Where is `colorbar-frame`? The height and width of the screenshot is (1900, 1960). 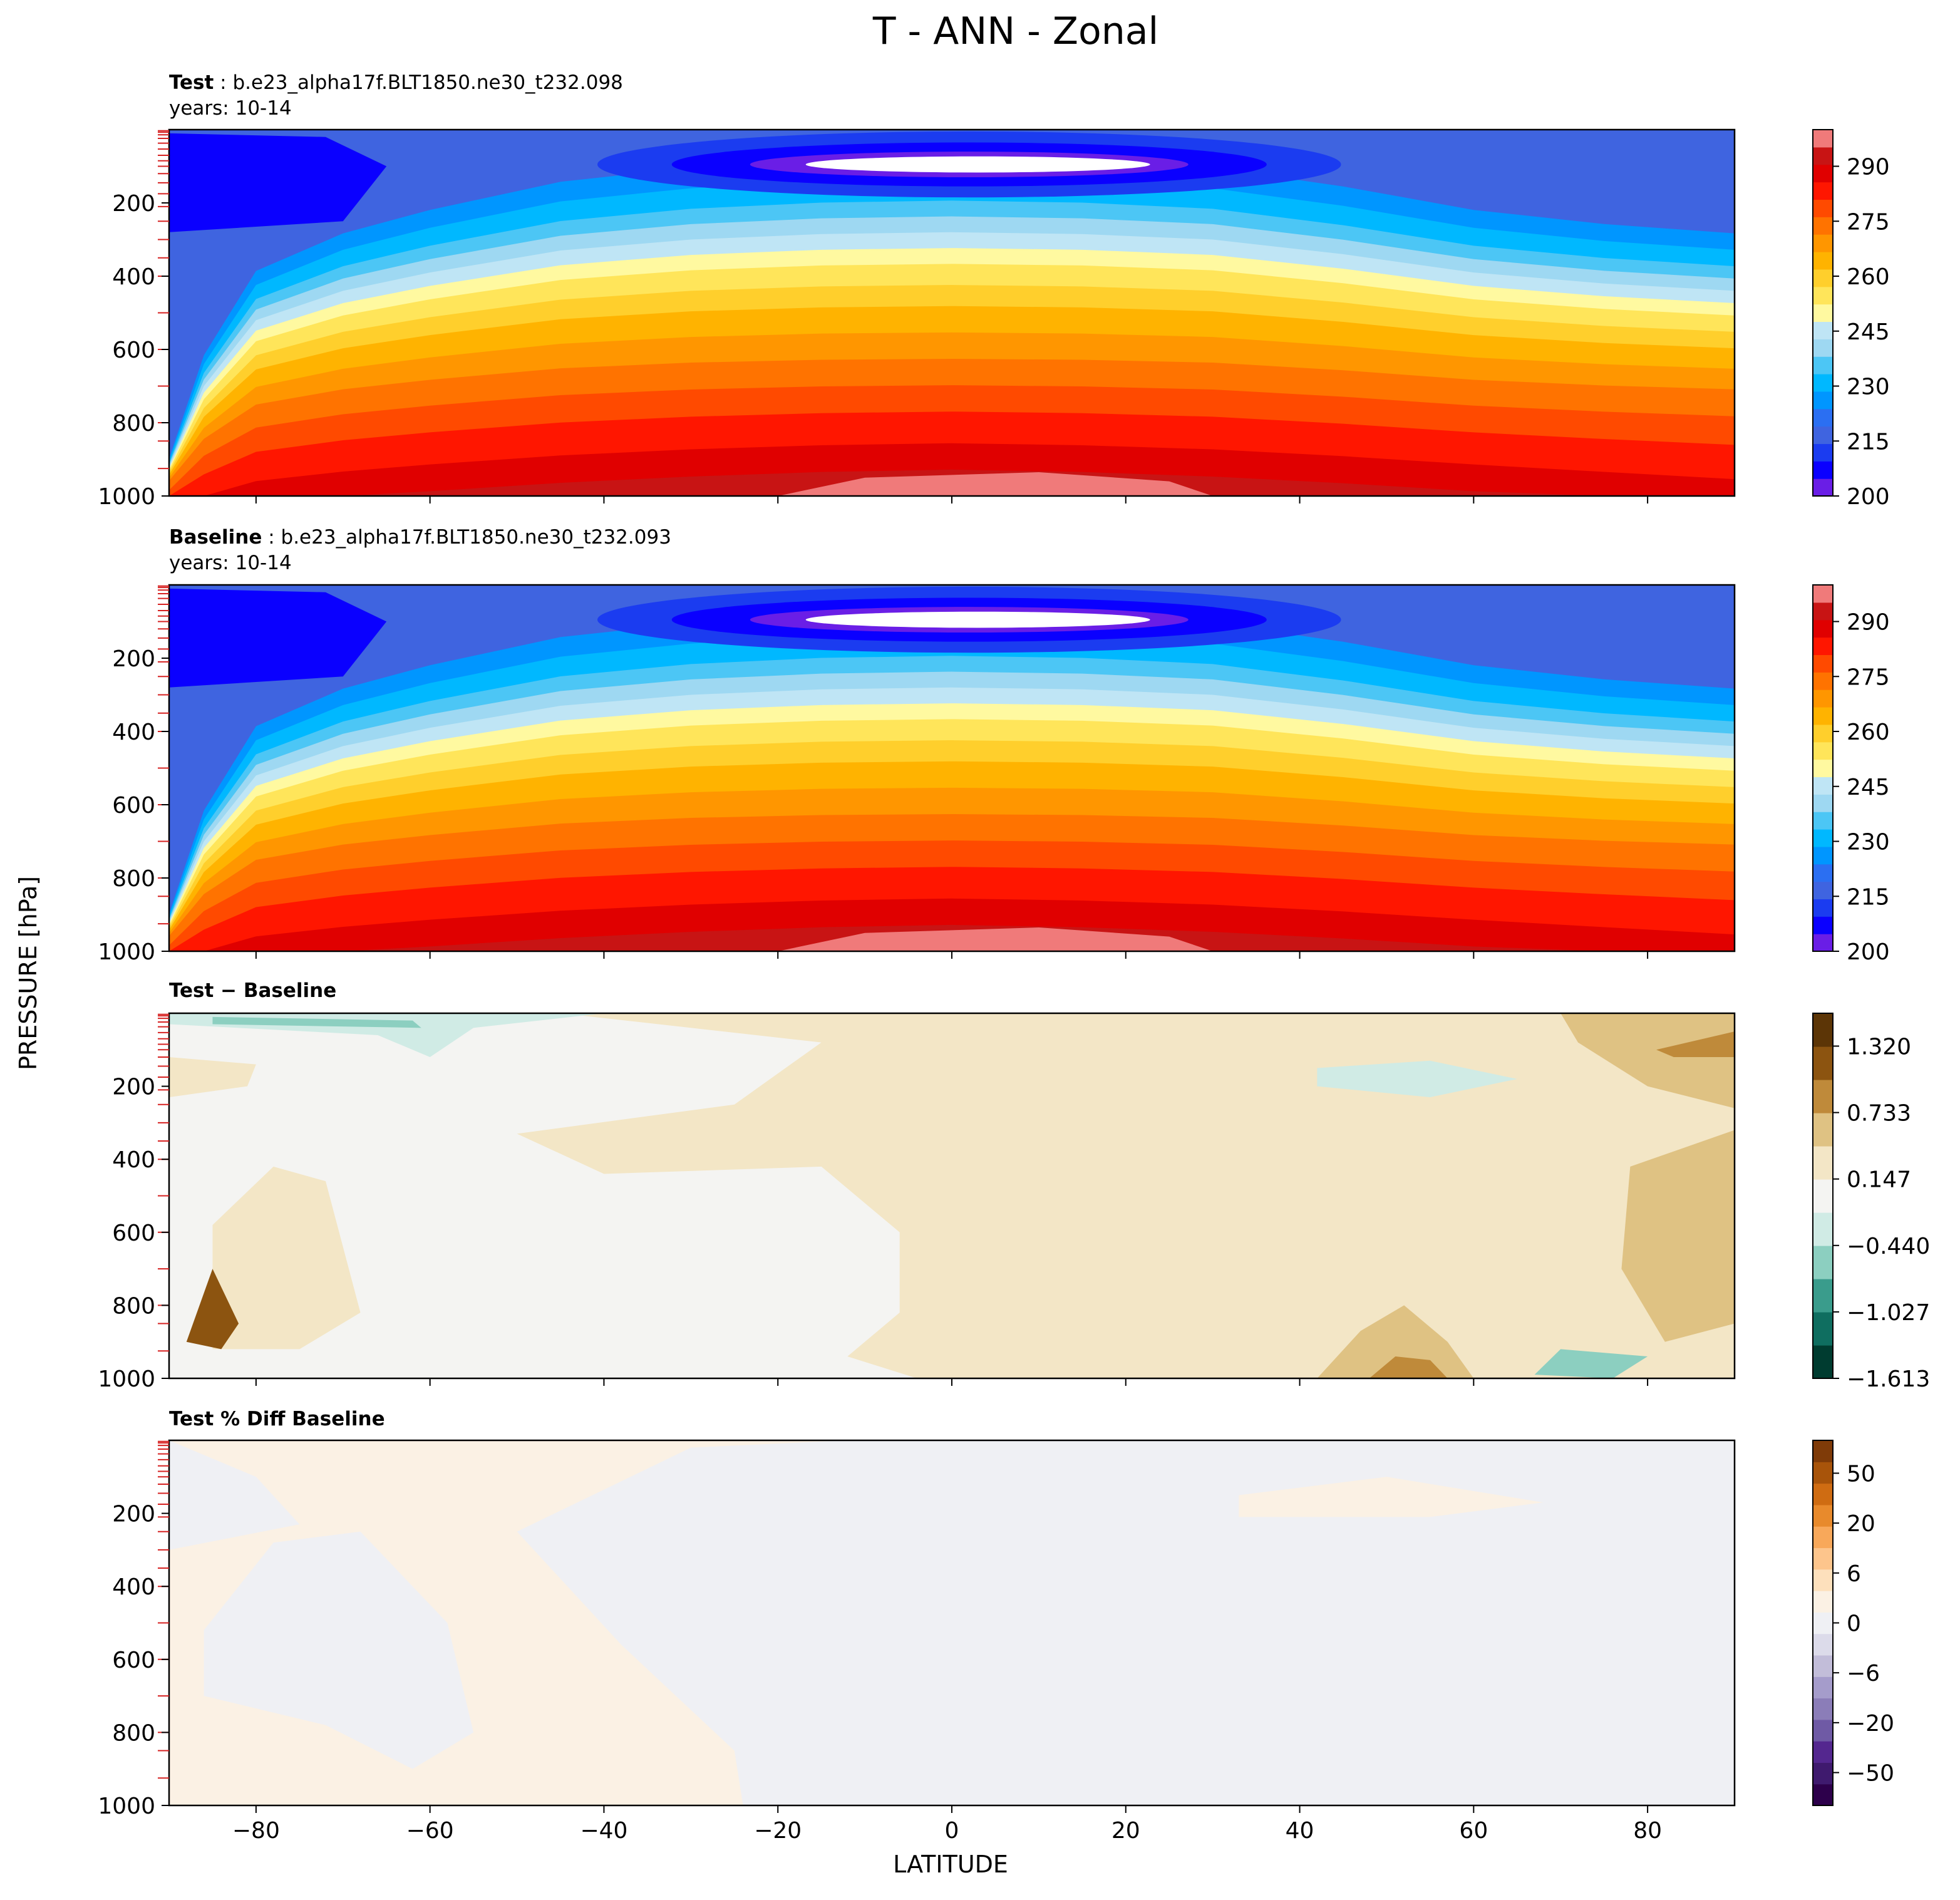 colorbar-frame is located at coordinates (1823, 768).